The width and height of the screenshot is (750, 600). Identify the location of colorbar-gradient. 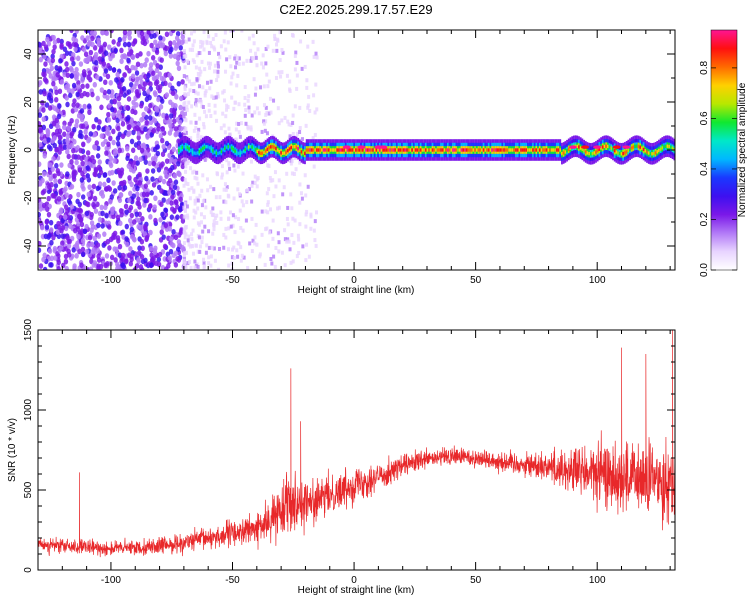
(724, 150).